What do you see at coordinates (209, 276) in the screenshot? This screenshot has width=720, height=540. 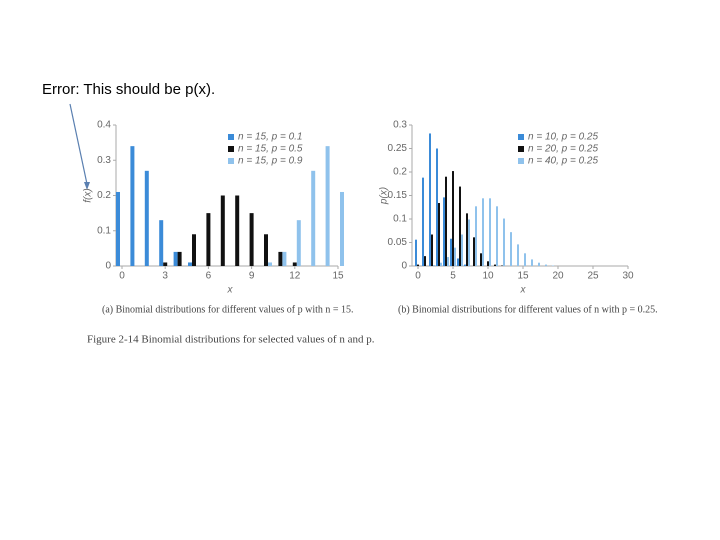 I see `x-tick-label: 6` at bounding box center [209, 276].